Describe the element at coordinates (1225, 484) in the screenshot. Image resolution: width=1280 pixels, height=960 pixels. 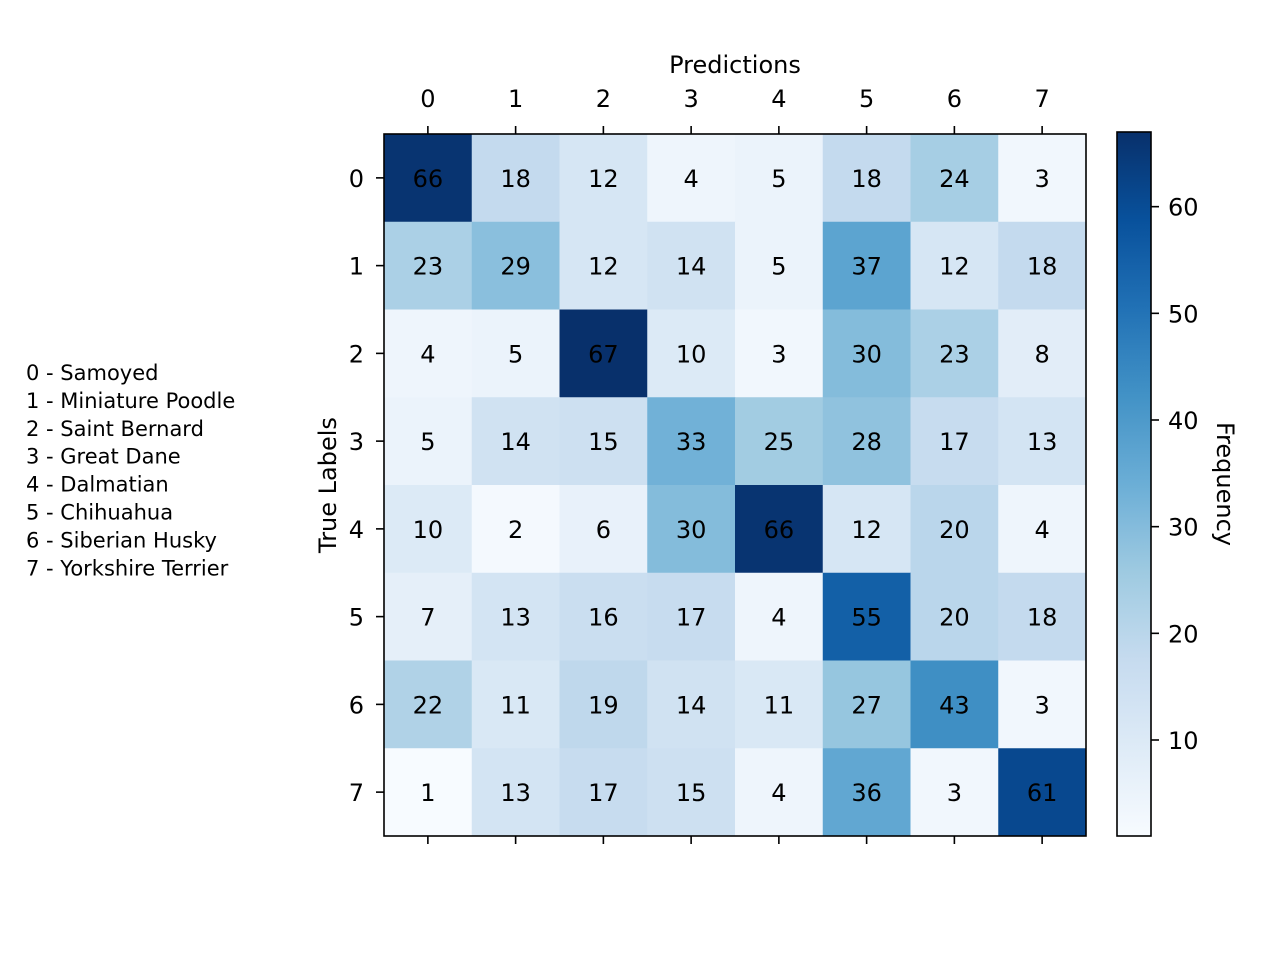
I see `colorbar-label: Frequency` at that location.